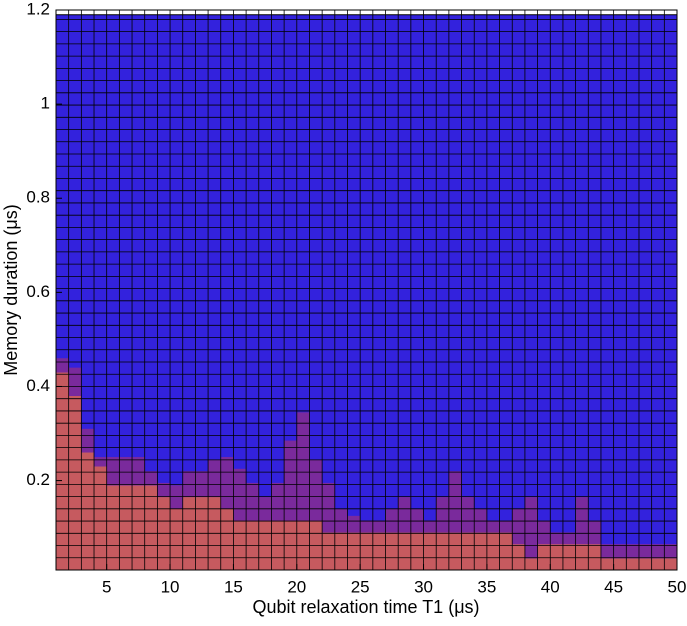  I want to click on x-tick-label: 40, so click(550, 586).